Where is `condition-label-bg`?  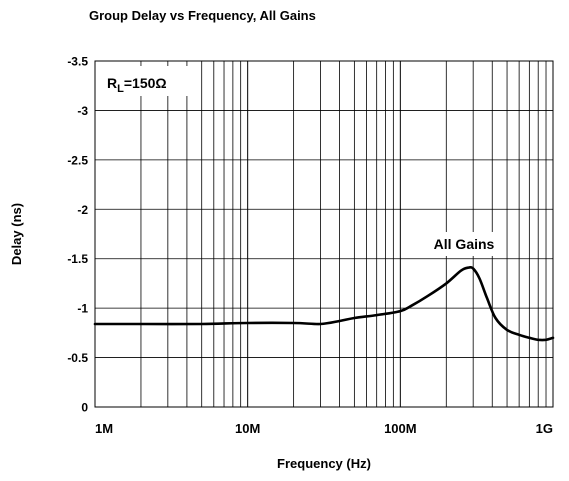 condition-label-bg is located at coordinates (143, 81).